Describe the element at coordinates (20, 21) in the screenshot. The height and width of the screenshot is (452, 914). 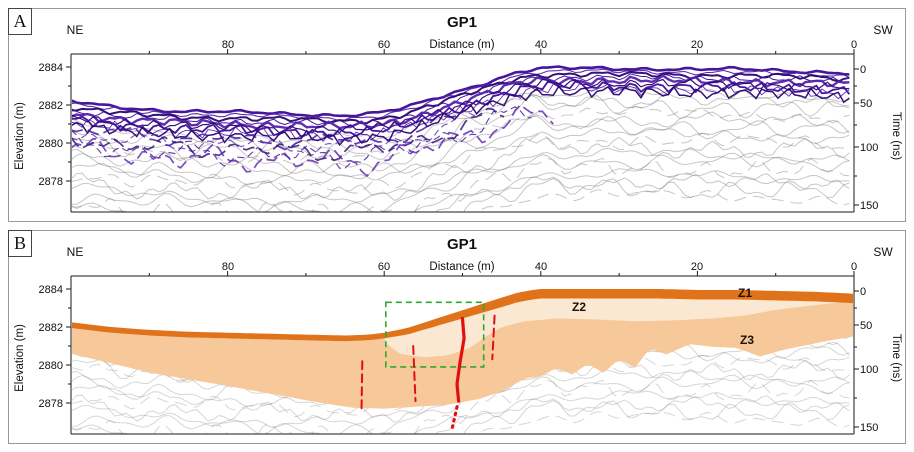
I see `panel-a-corner-label: A` at that location.